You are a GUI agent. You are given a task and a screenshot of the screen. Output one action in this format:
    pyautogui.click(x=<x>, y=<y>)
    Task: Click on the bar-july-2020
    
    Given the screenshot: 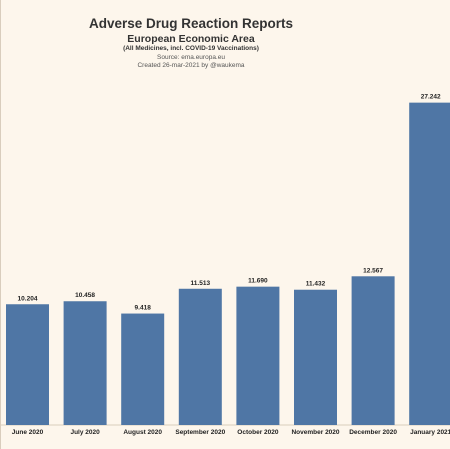 What is the action you would take?
    pyautogui.click(x=85, y=363)
    